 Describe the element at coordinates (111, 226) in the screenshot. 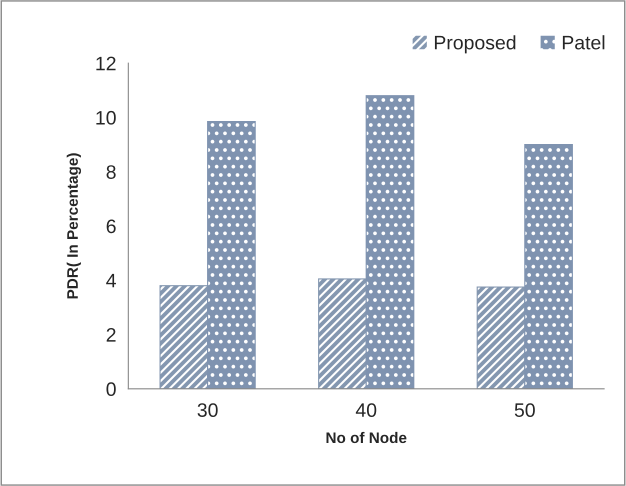

I see `y-tick-label: 6` at that location.